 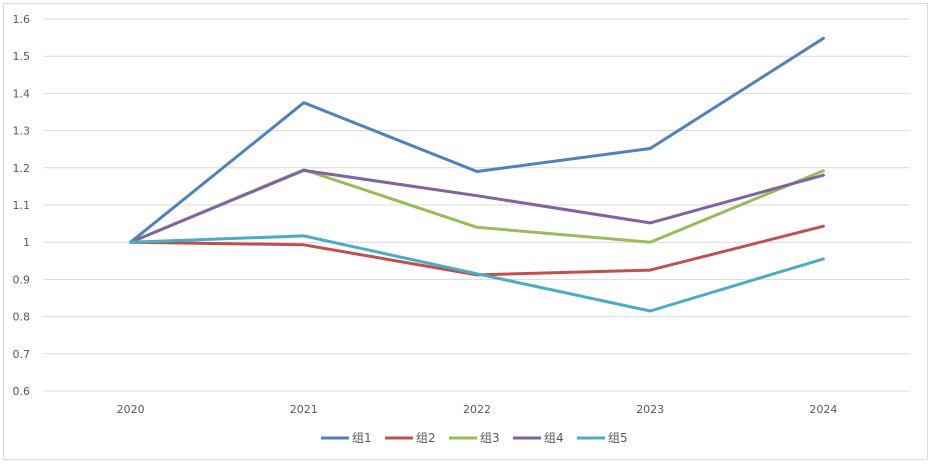 What do you see at coordinates (22, 279) in the screenshot?
I see `y-tick-label: 0.9` at bounding box center [22, 279].